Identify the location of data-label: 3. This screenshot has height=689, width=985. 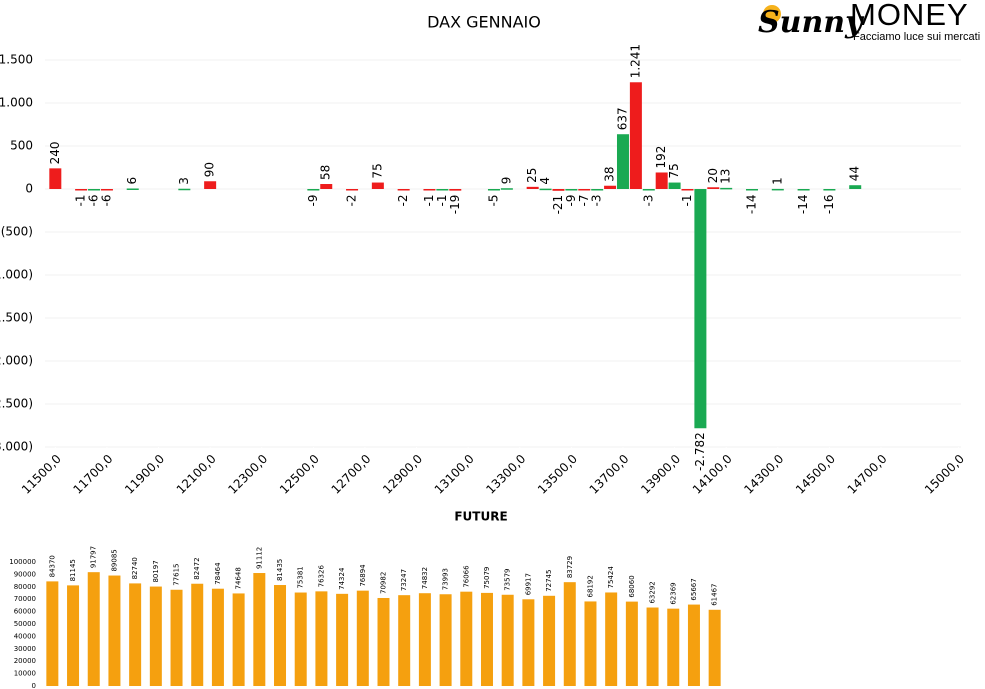
(184, 181).